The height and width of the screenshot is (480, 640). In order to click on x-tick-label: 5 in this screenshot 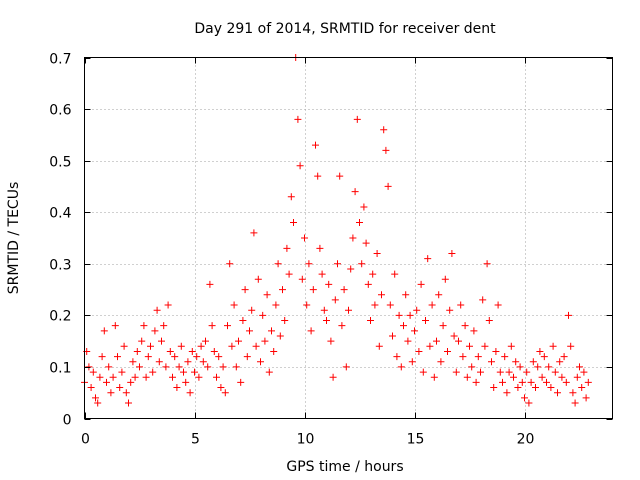, I will do `click(195, 440)`.